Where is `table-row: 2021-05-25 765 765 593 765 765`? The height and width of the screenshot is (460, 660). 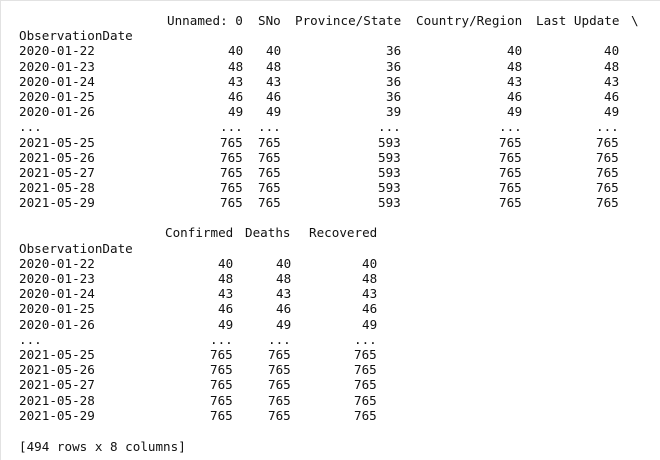 table-row: 2021-05-25 765 765 593 765 765 is located at coordinates (319, 142).